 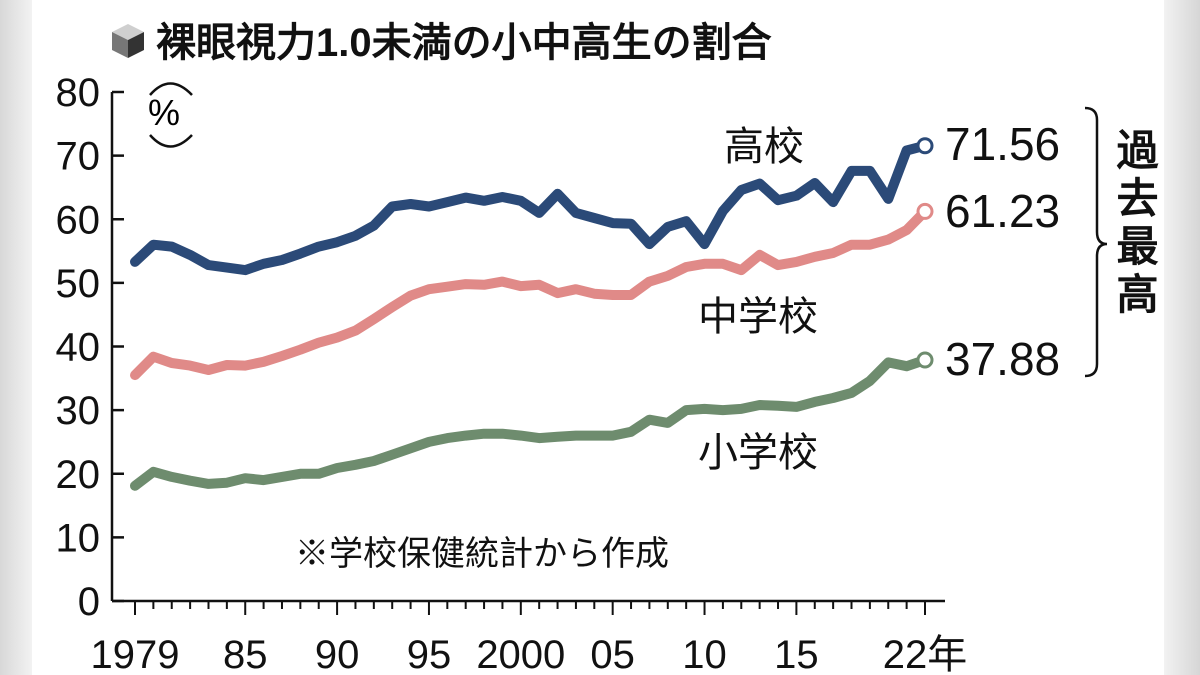 I want to click on x-tick-label: 10, so click(x=704, y=654).